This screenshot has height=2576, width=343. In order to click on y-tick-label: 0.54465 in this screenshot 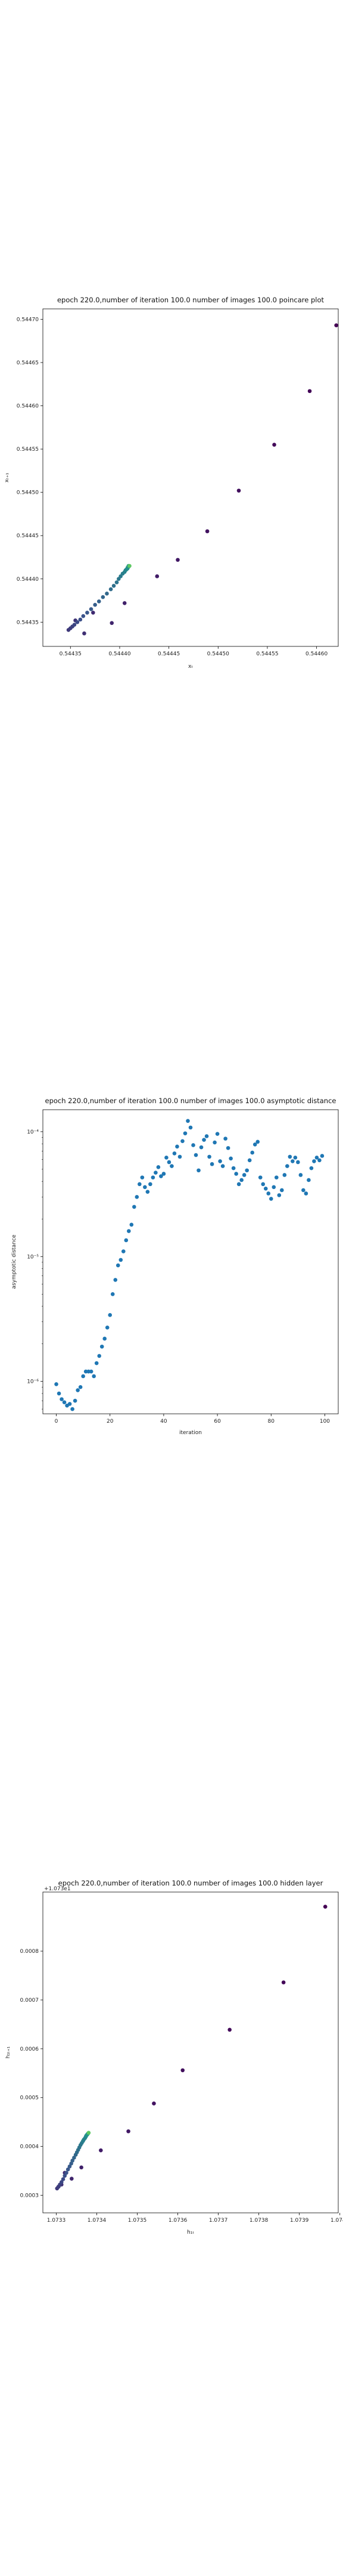, I will do `click(28, 363)`.